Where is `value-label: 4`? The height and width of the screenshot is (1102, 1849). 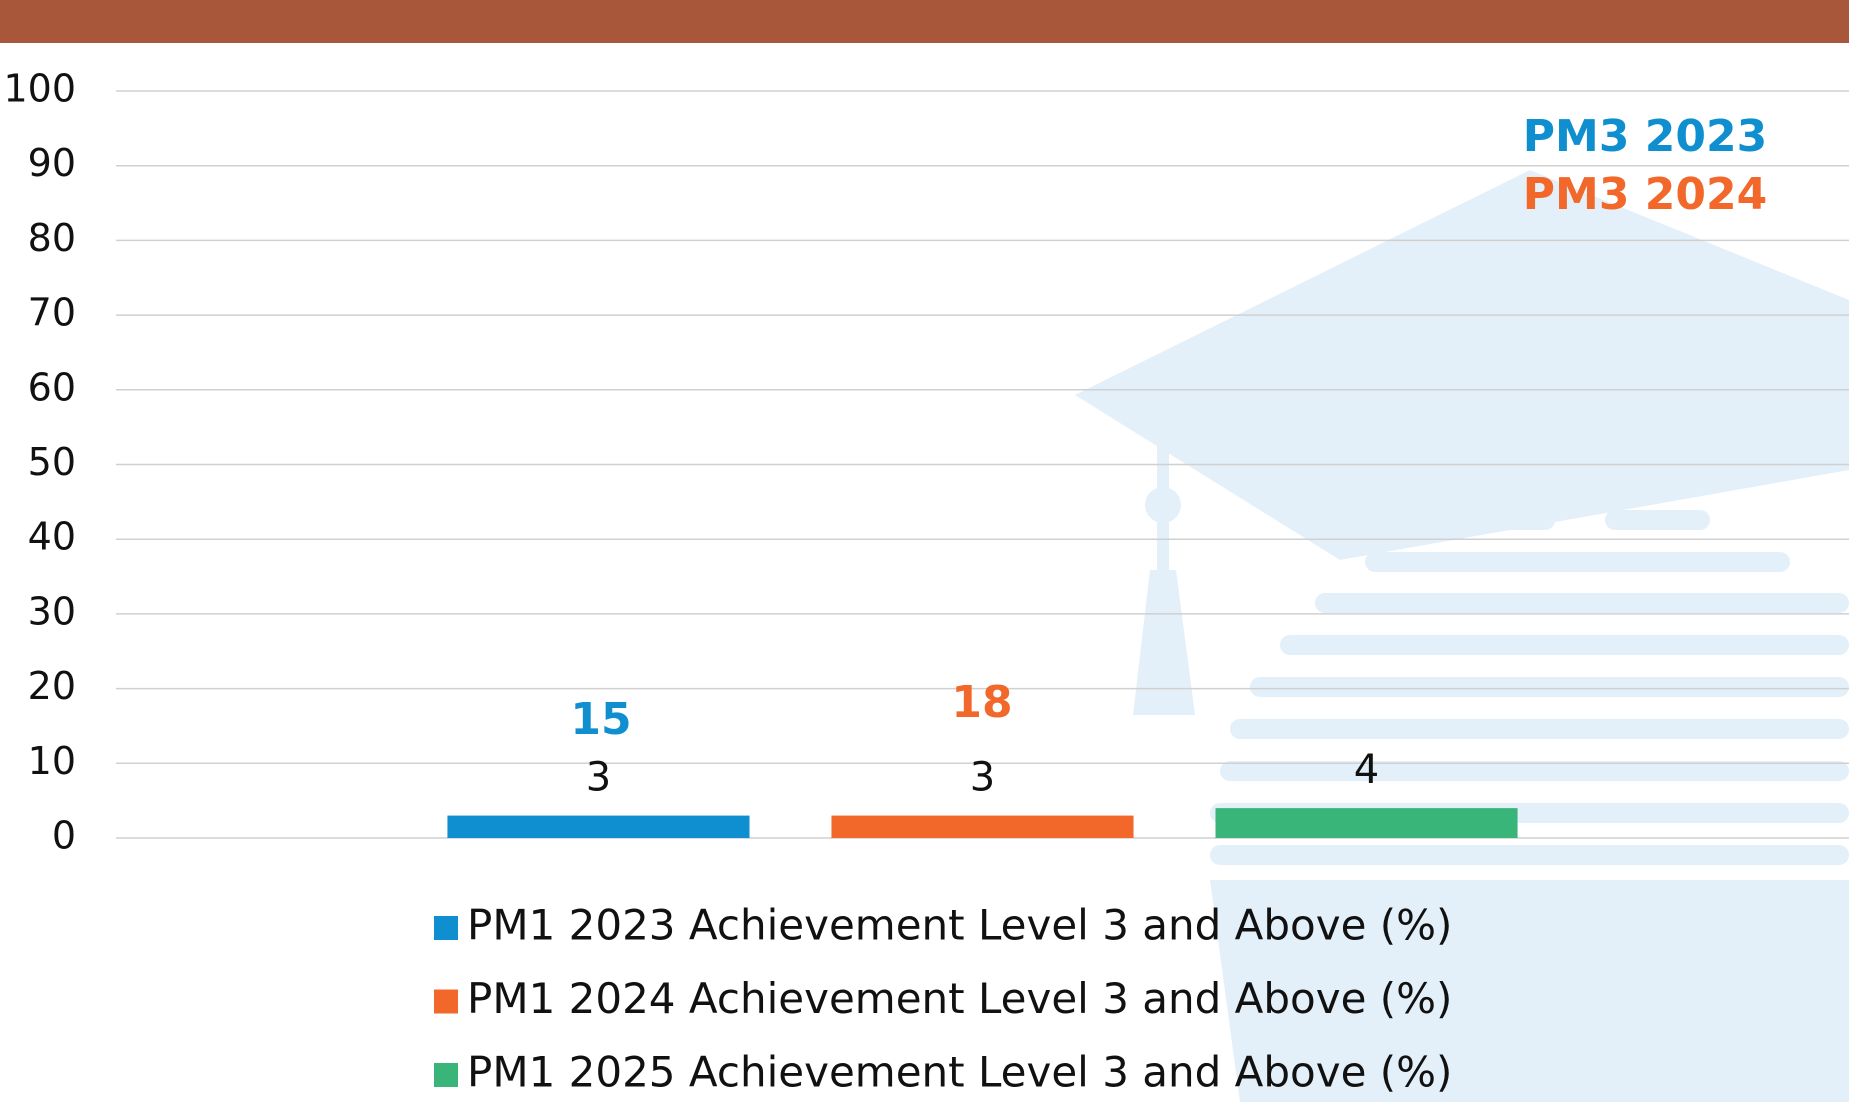 value-label: 4 is located at coordinates (1366, 770).